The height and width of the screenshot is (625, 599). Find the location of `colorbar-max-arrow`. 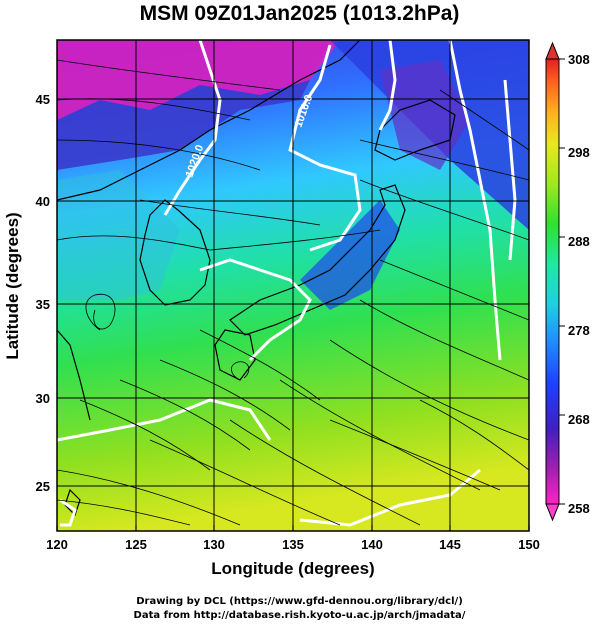

colorbar-max-arrow is located at coordinates (552, 50).